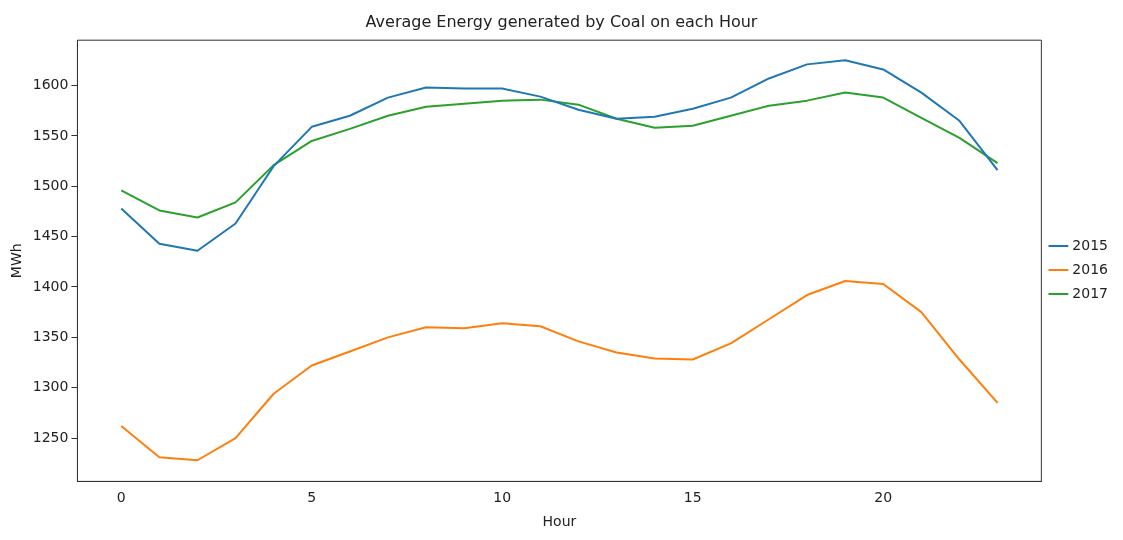  What do you see at coordinates (502, 497) in the screenshot?
I see `x-tick-label: 10` at bounding box center [502, 497].